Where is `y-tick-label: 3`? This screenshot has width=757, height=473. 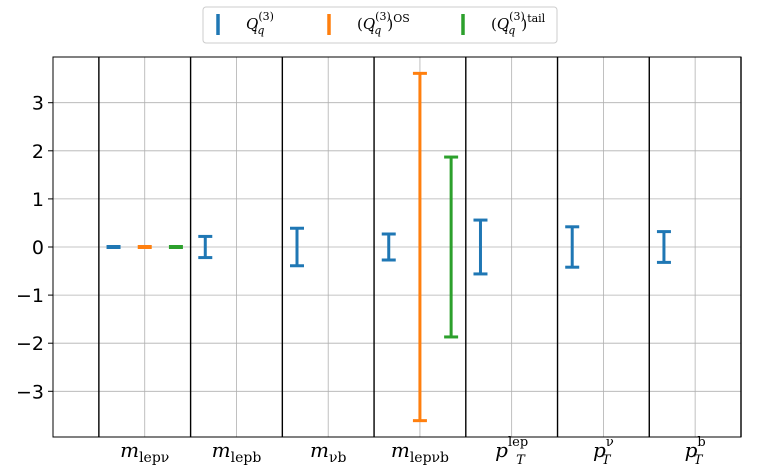
y-tick-label: 3 is located at coordinates (38, 104).